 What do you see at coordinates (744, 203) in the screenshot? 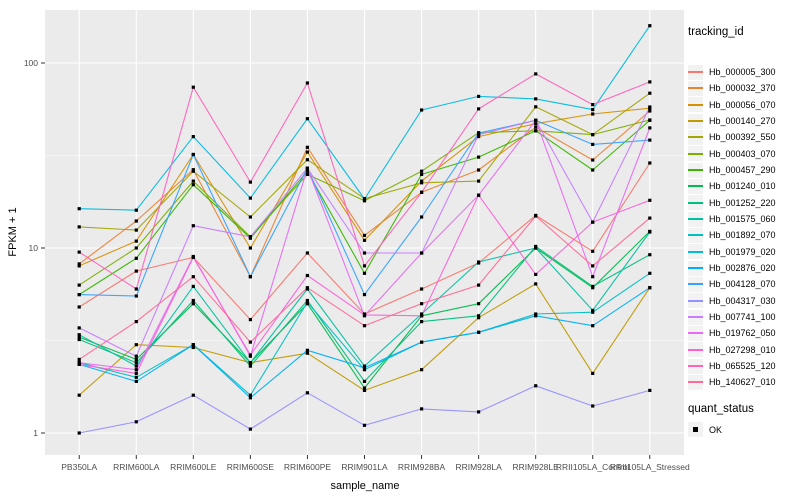
I see `legend-entry: Hb_001252_220` at bounding box center [744, 203].